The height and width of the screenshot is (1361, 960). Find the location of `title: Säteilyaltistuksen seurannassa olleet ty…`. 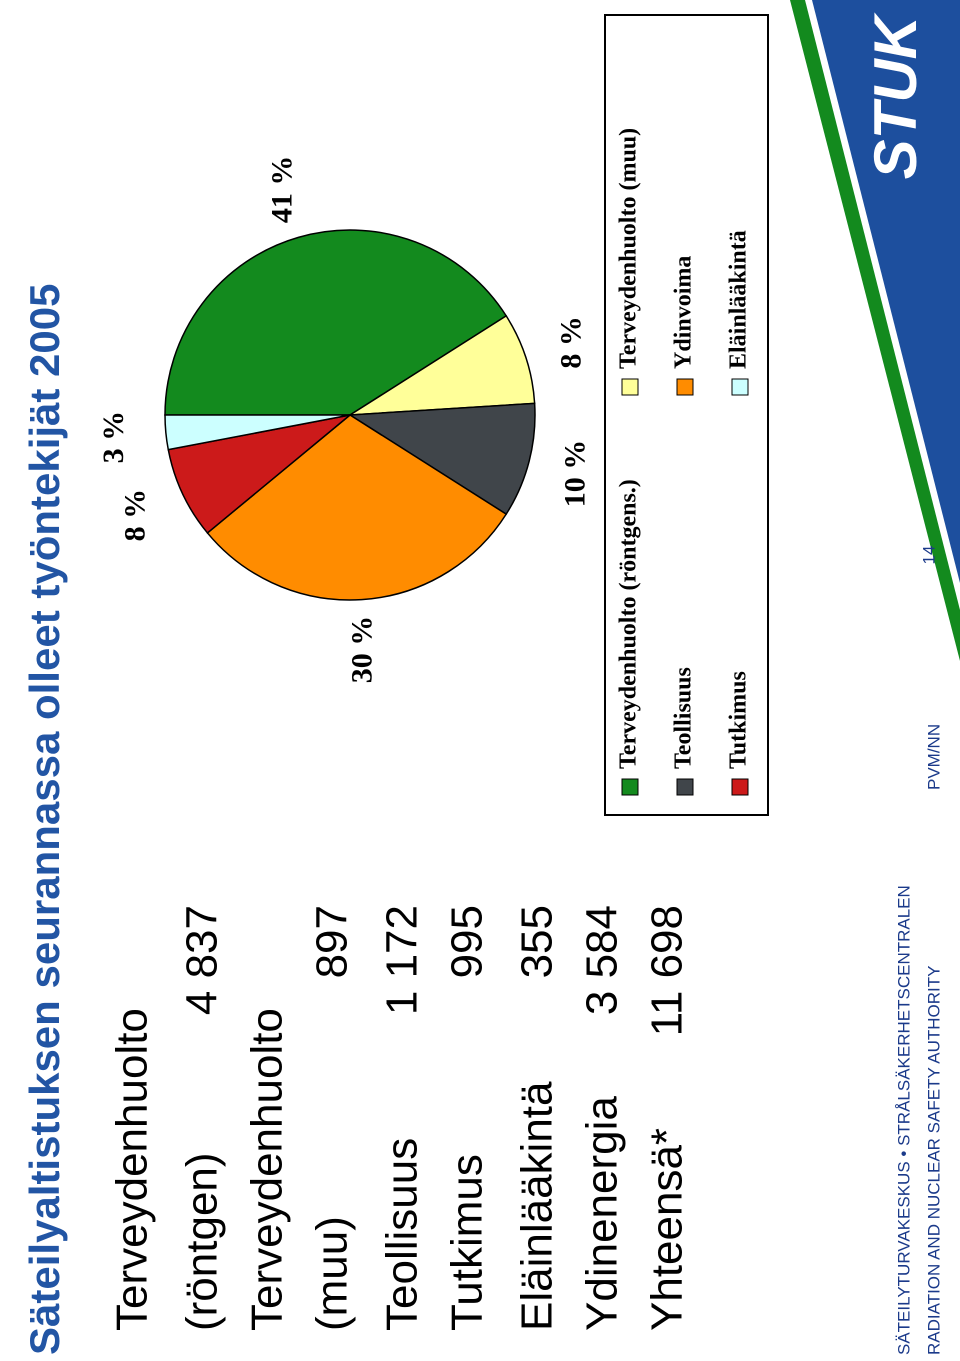

title: Säteilyaltistuksen seurannassa olleet ty… is located at coordinates (44, 820).